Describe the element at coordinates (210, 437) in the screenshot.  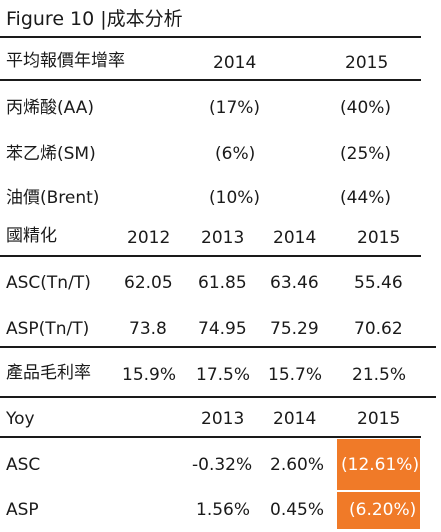
I see `section3-header-rule` at that location.